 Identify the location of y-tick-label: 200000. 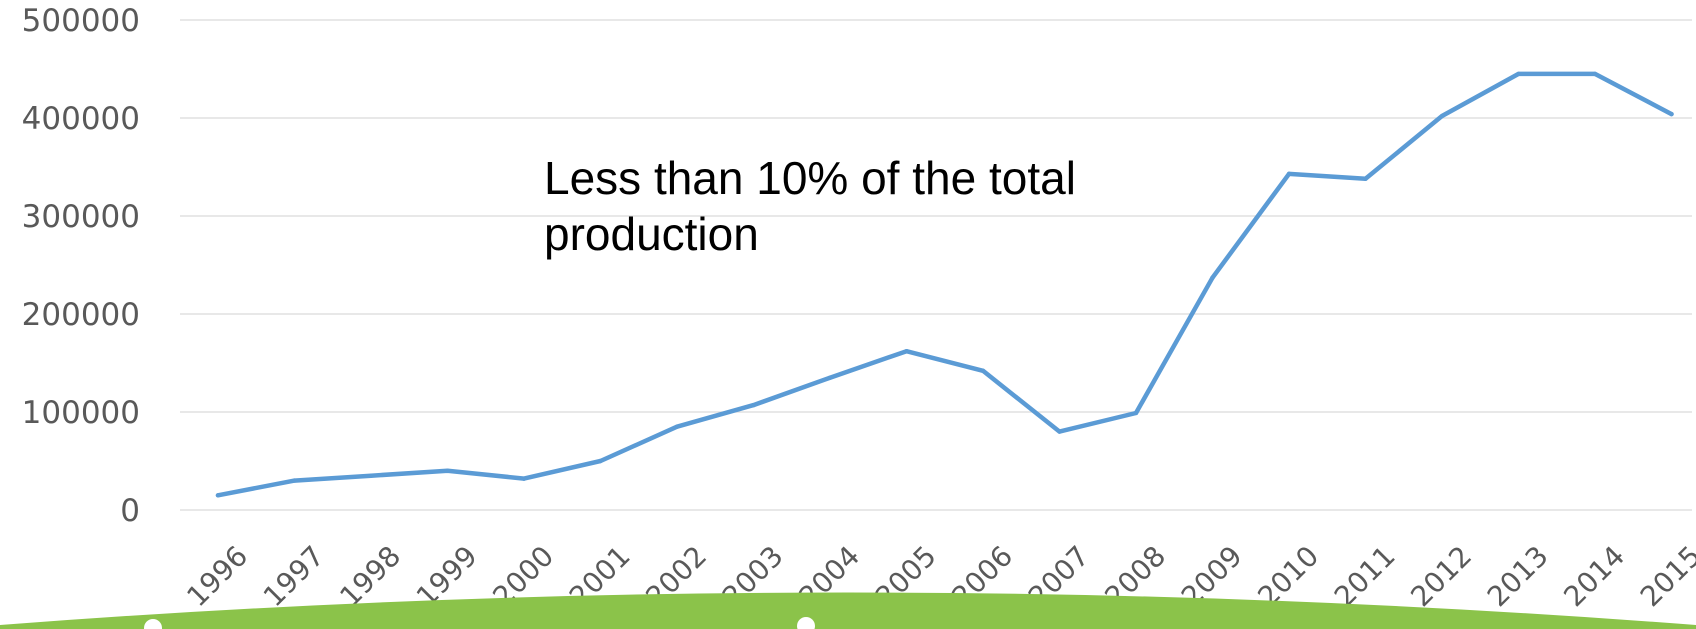
(81, 315).